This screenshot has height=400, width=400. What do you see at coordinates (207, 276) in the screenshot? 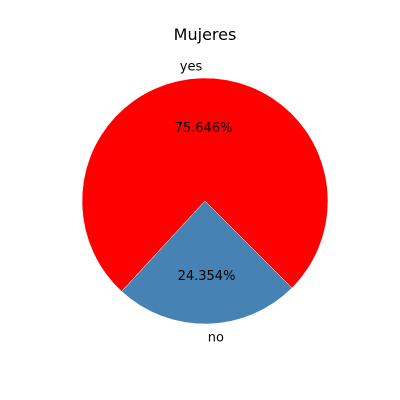
I see `pie-percent-label-no: 24.354%` at bounding box center [207, 276].